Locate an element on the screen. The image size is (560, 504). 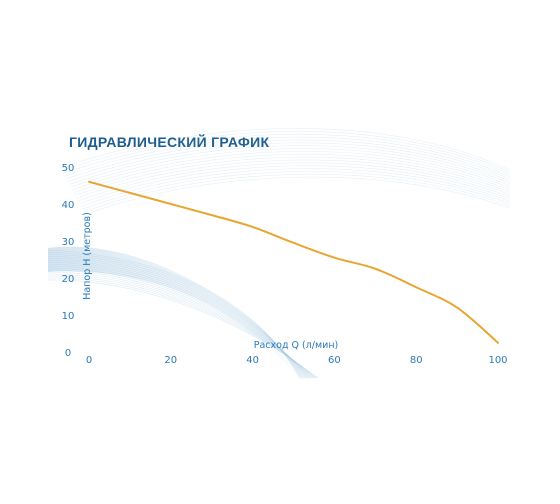
x-axis-label: Расход Q (л/мин) is located at coordinates (296, 345).